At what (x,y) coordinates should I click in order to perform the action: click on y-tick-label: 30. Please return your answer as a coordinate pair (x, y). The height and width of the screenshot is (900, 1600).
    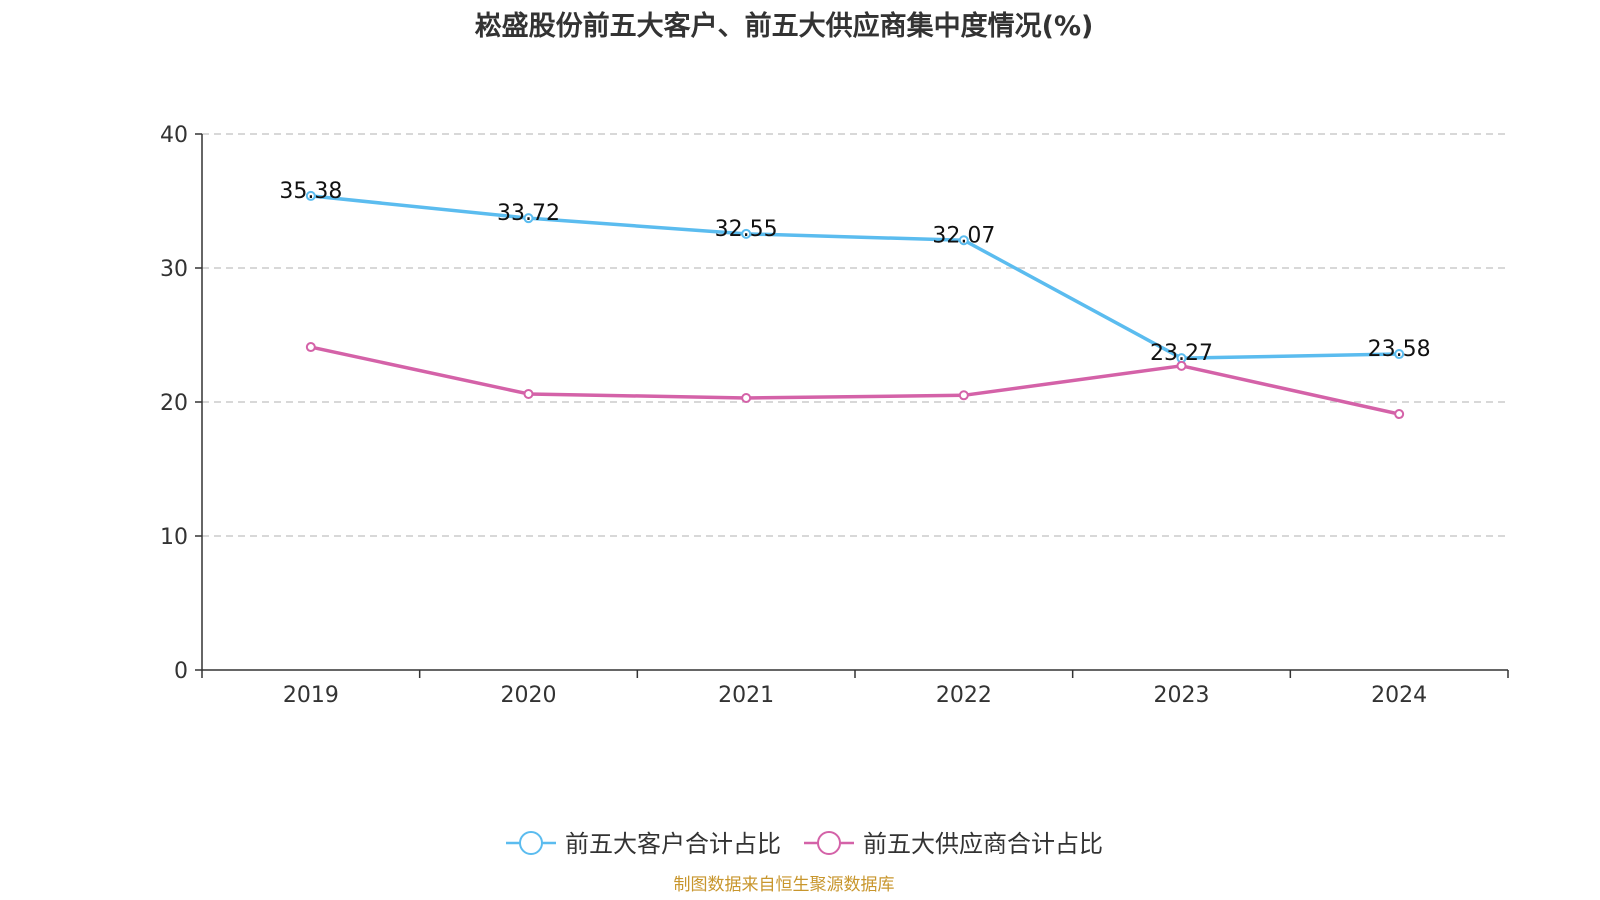
    Looking at the image, I should click on (174, 269).